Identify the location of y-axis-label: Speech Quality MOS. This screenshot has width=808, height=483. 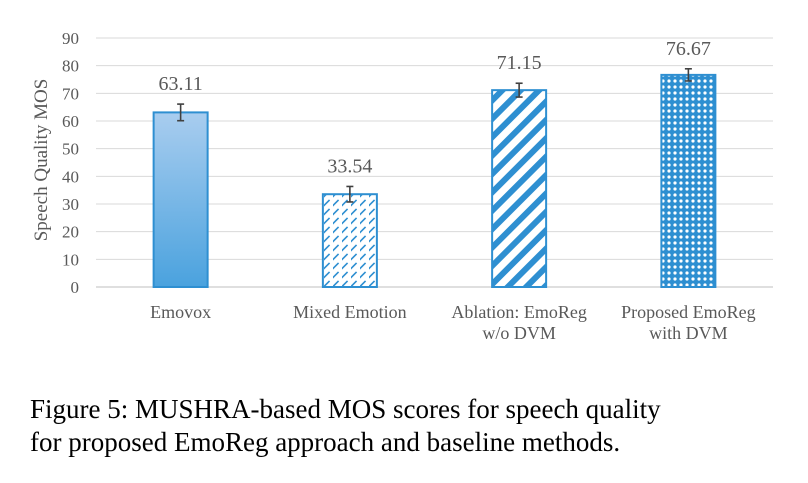
(41, 160).